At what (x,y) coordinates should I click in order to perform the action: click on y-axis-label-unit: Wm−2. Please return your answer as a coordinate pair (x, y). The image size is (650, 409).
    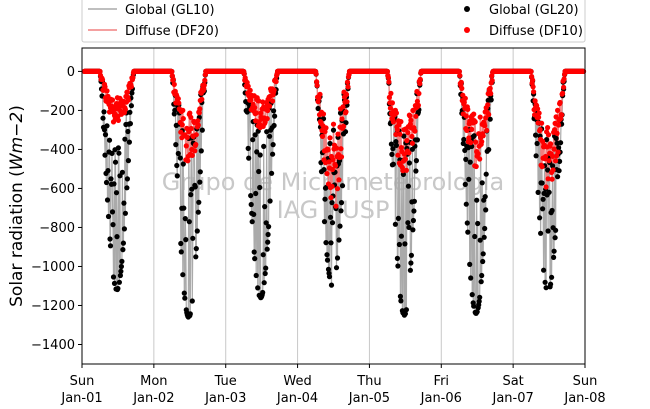
    Looking at the image, I should click on (17, 141).